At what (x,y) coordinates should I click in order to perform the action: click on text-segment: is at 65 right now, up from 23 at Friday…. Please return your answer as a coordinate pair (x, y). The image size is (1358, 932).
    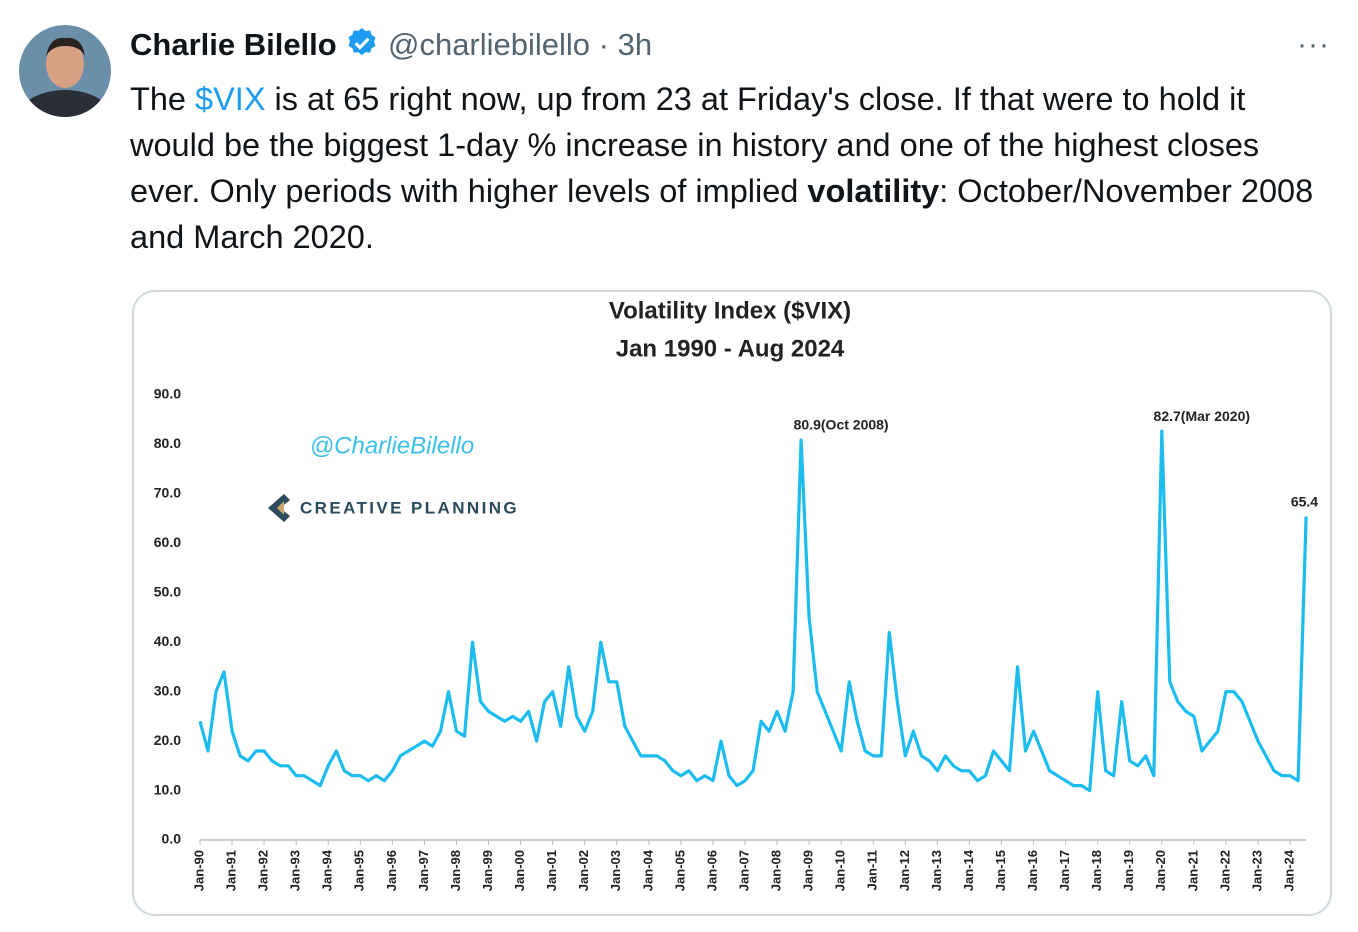
    Looking at the image, I should click on (695, 145).